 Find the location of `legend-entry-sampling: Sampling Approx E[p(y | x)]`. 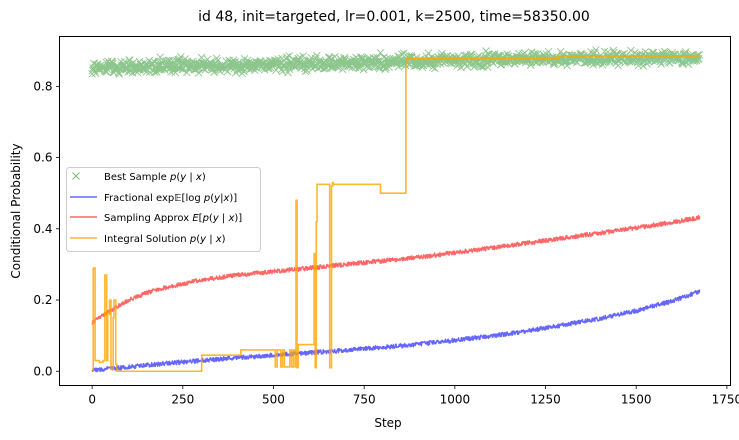

legend-entry-sampling: Sampling Approx E[p(y | x)] is located at coordinates (156, 218).